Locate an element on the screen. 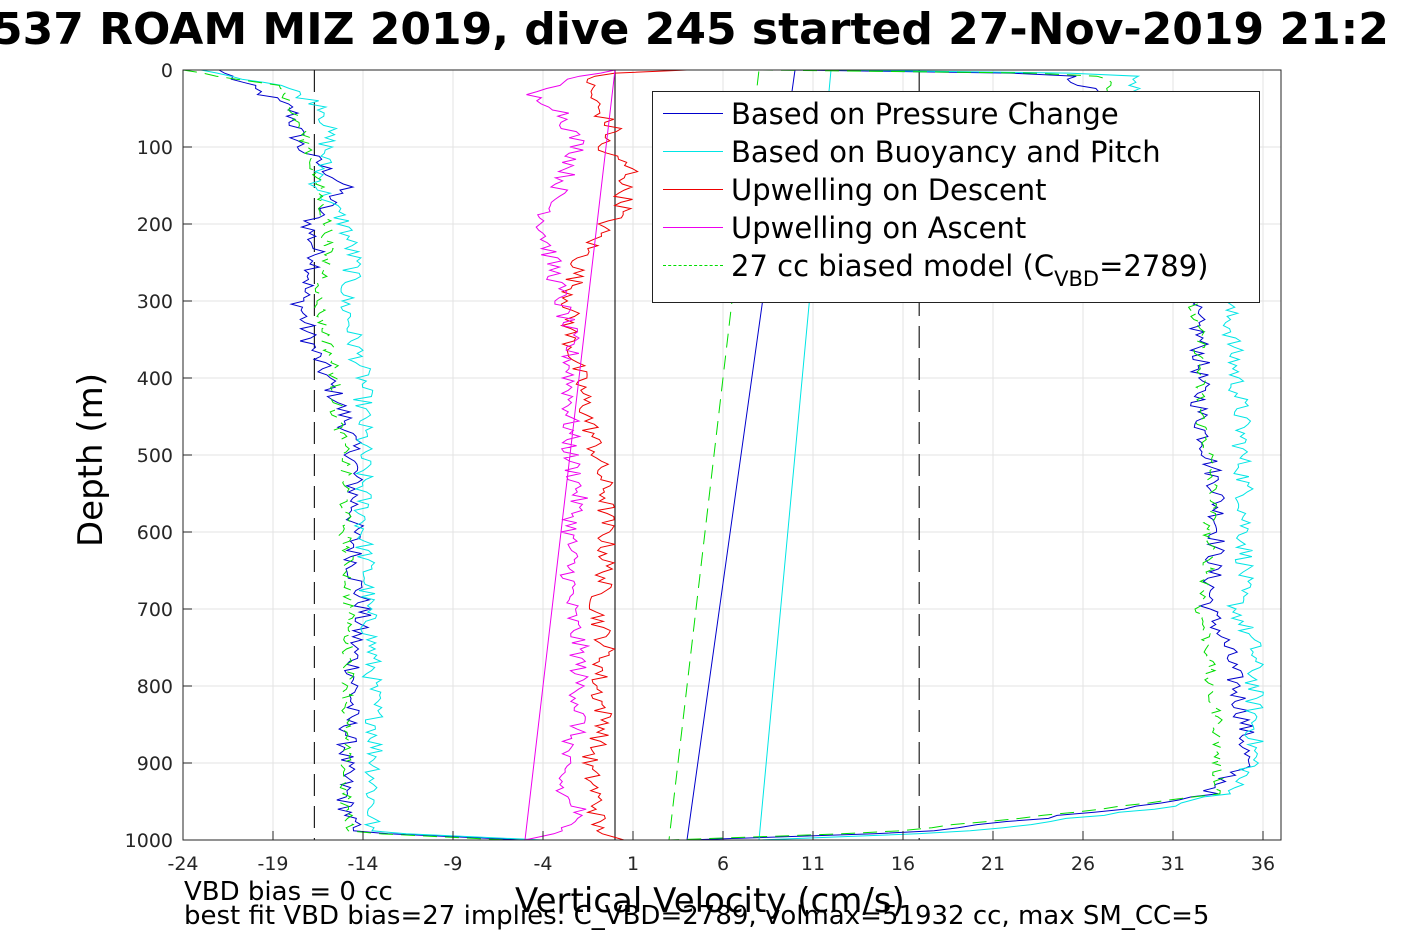  x-tick-label: 1 is located at coordinates (633, 864).